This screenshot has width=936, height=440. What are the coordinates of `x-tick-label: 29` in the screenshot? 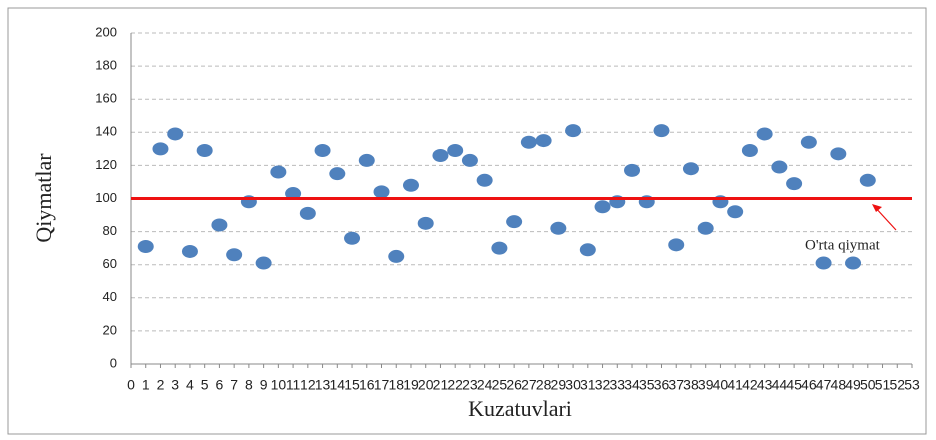 It's located at (559, 385).